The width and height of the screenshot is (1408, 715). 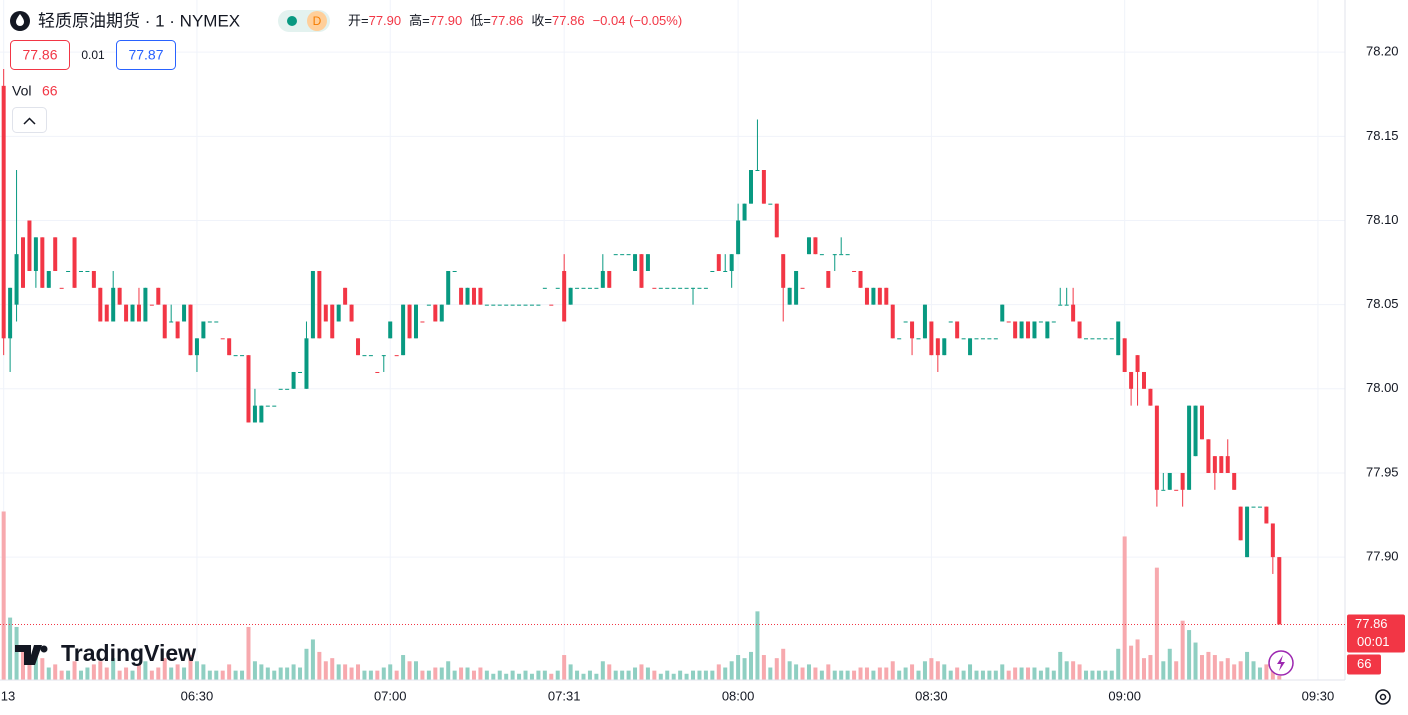 I want to click on collapse-button, so click(x=29, y=120).